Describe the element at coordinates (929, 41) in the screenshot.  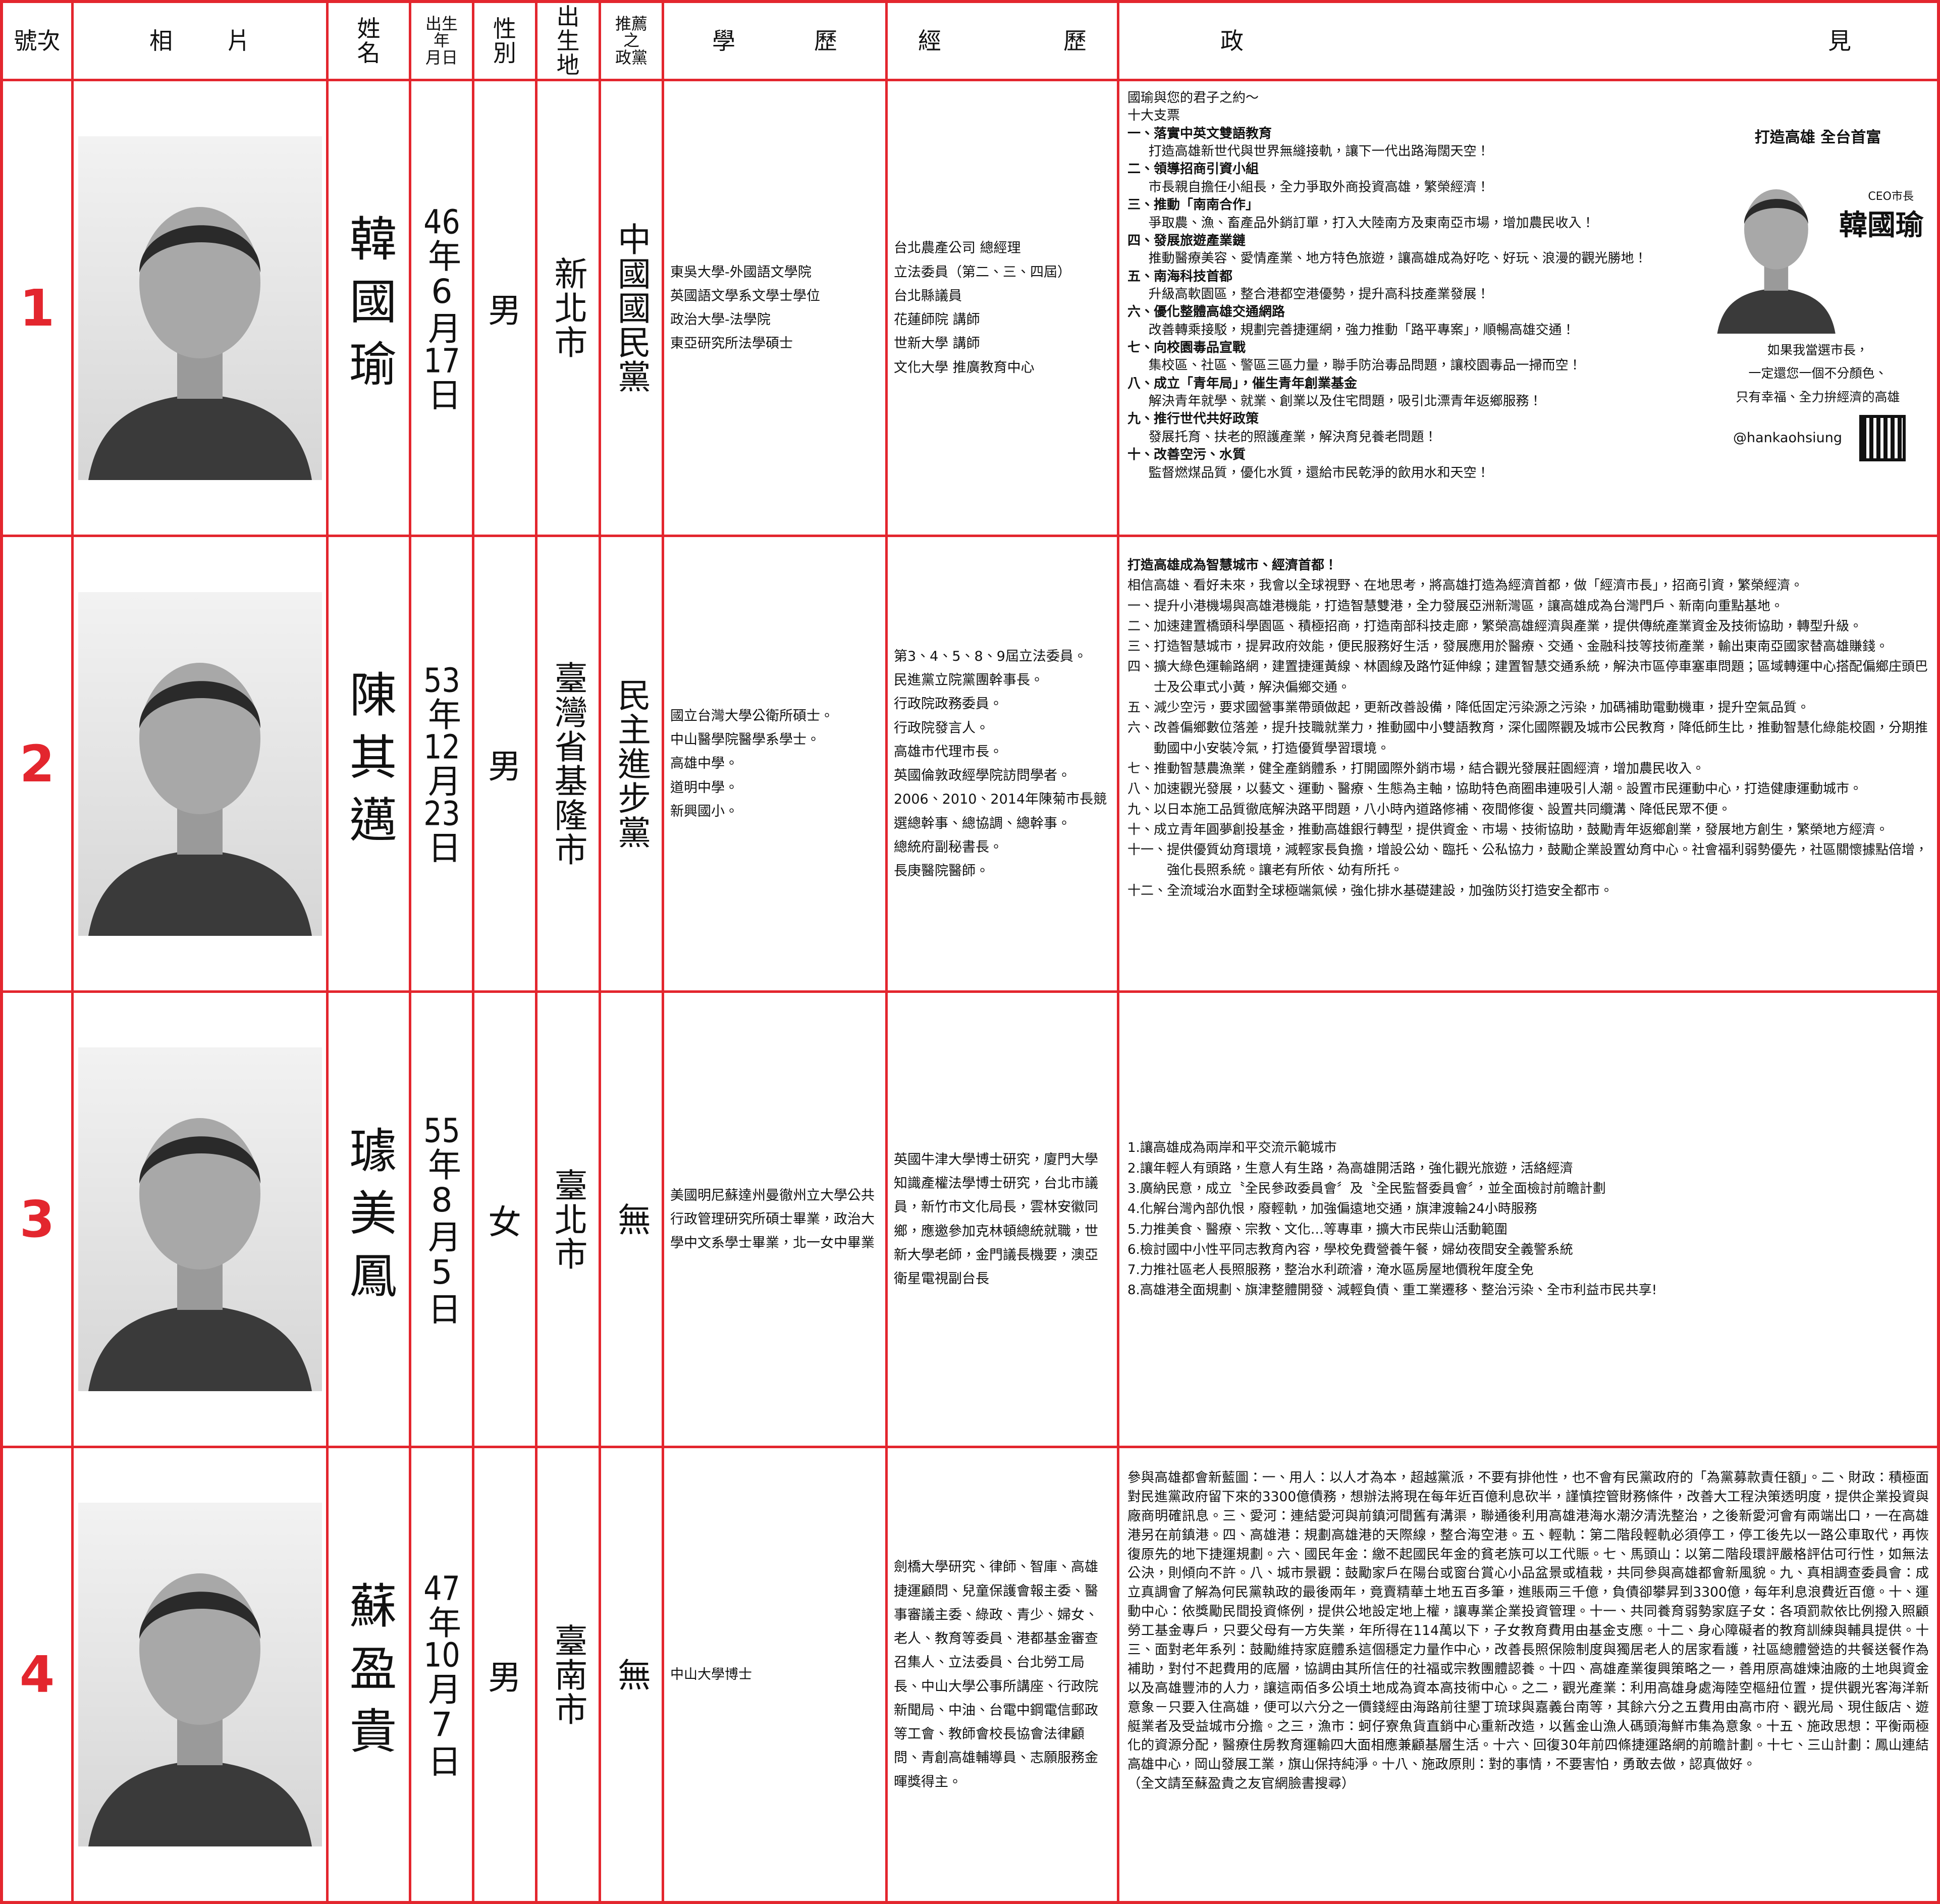
I see `char: 經` at that location.